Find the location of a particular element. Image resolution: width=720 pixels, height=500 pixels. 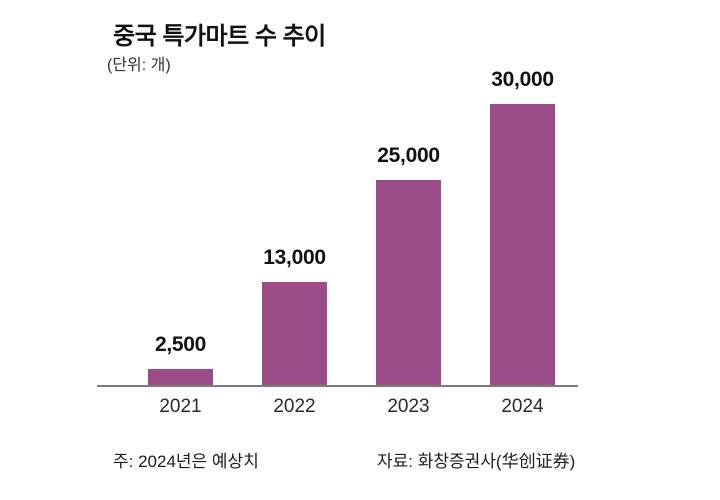

bar-group-2022: 13,000 is located at coordinates (294, 315).